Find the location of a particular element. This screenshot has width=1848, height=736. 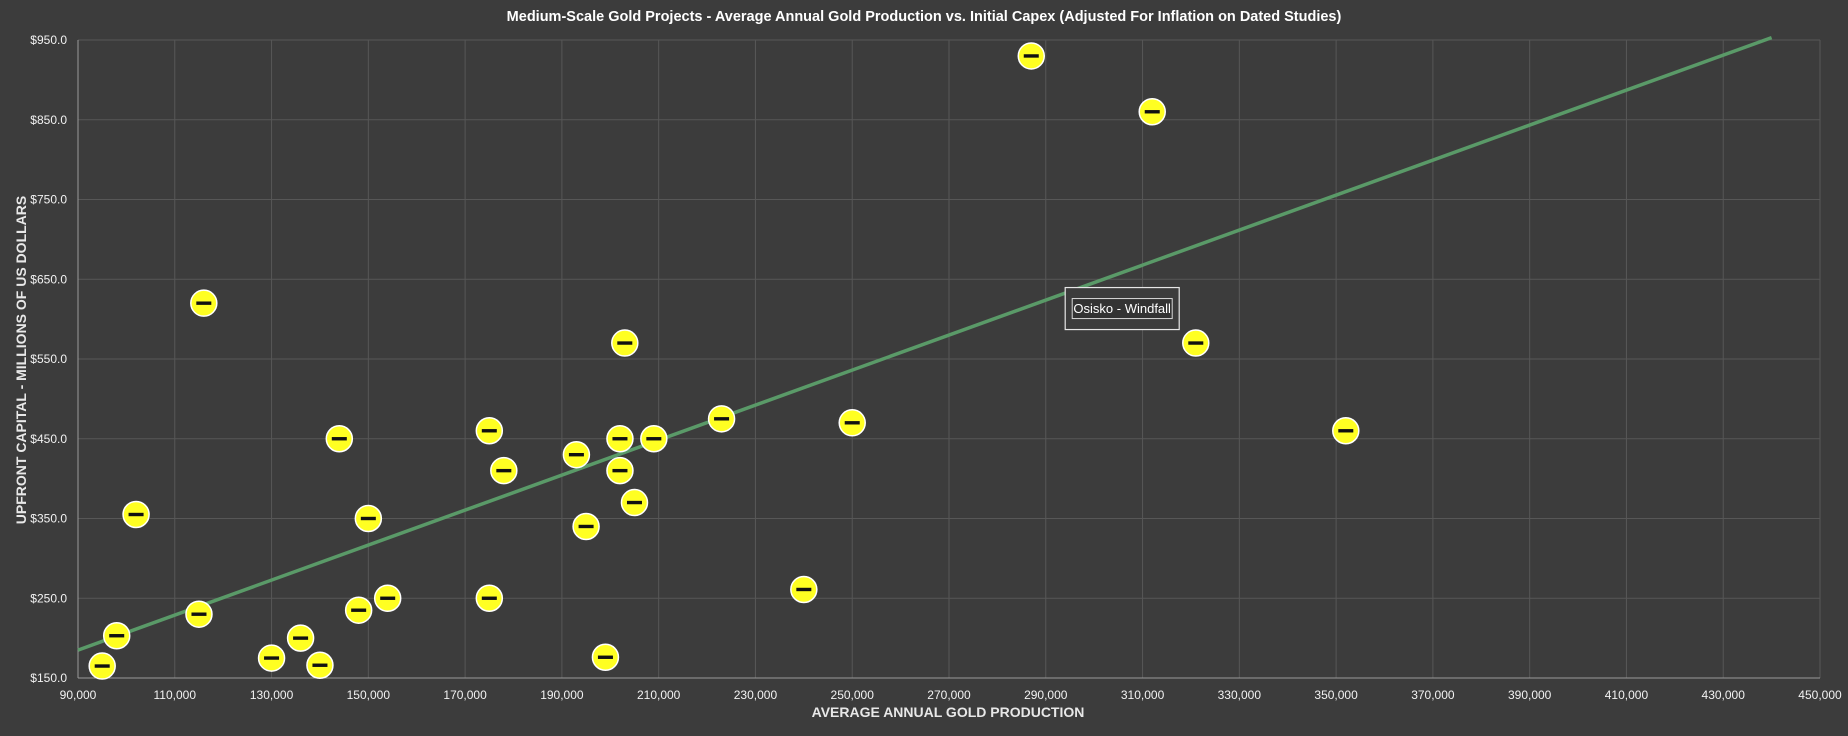

y-tick-label: $750.0 is located at coordinates (48, 200).